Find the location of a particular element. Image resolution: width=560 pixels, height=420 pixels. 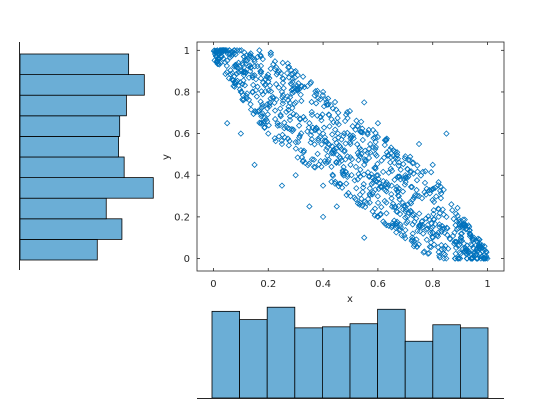

y-histogram-bar is located at coordinates (86, 188).